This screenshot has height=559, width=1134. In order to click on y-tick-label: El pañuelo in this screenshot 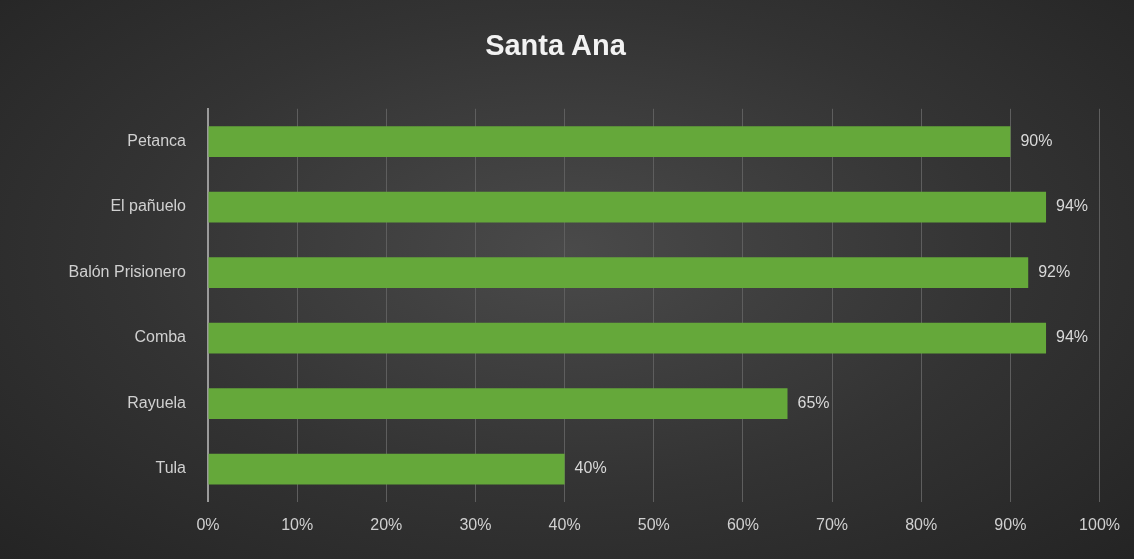, I will do `click(148, 206)`.